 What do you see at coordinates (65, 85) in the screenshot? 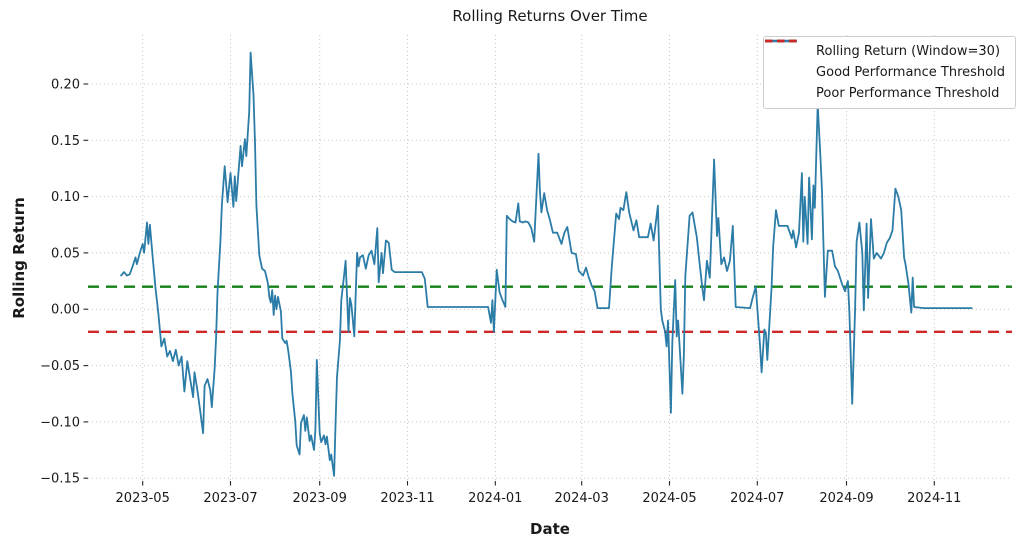
I see `svg-text: 0.20` at bounding box center [65, 85].